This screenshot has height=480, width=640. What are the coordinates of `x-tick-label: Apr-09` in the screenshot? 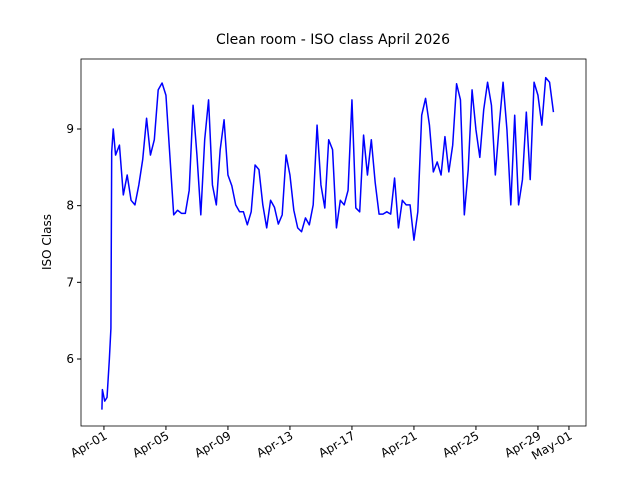 It's located at (212, 444).